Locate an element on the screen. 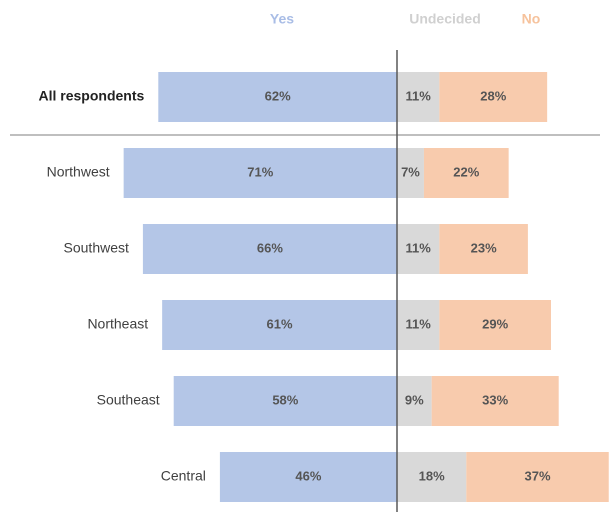 The width and height of the screenshot is (609, 512). value-label: 28% is located at coordinates (493, 95).